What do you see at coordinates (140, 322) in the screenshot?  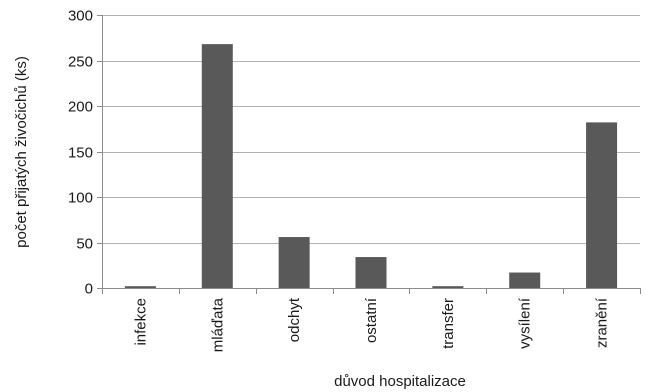 I see `x-tick-label: infekce` at bounding box center [140, 322].